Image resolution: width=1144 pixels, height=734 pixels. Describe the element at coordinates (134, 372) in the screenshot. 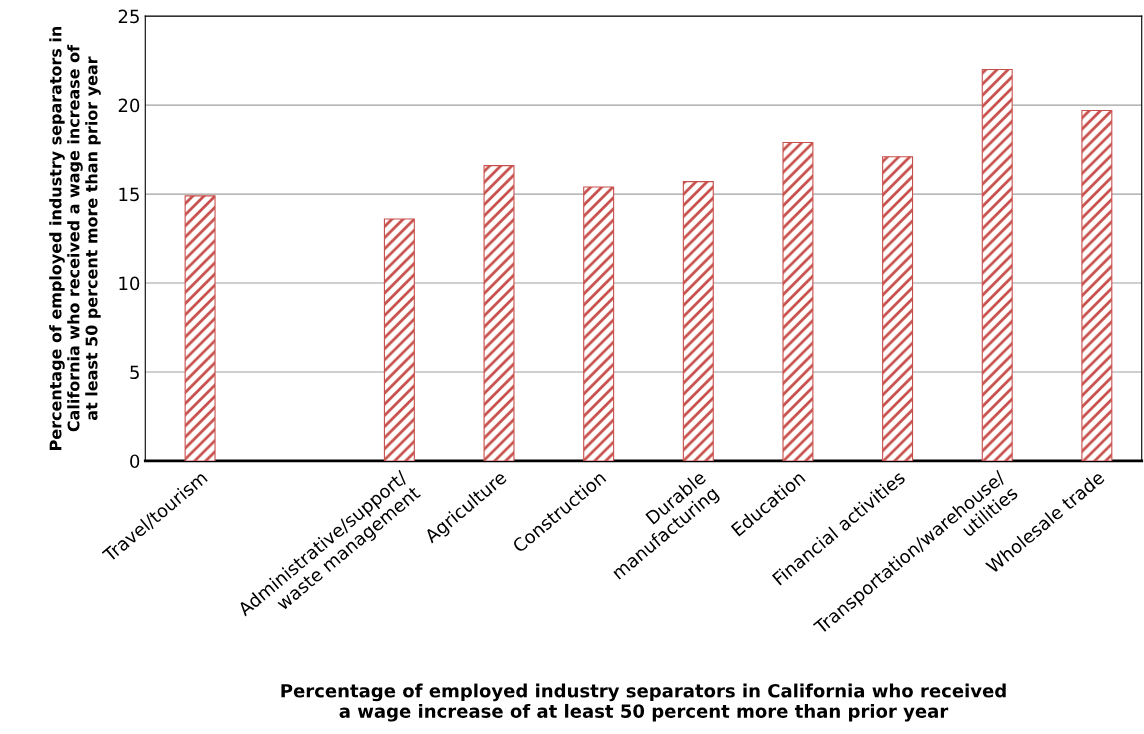

I see `y-tick-label: 5` at that location.